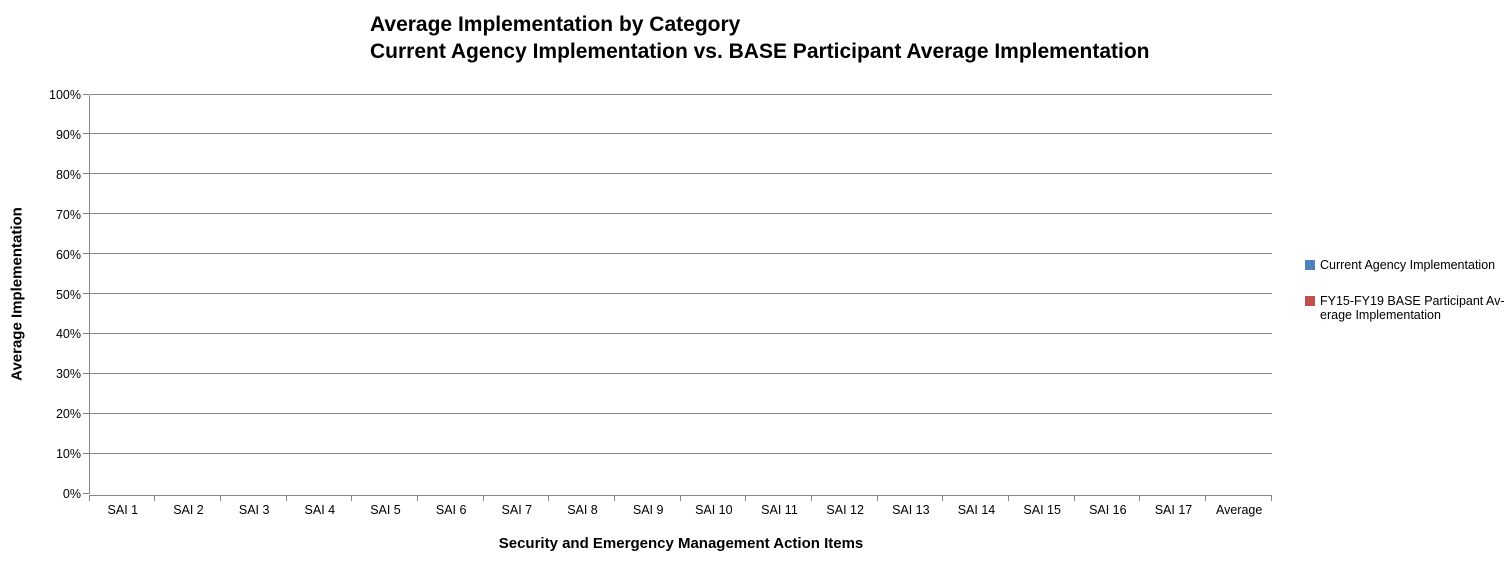  I want to click on legend-item-label-line: erage Implementation, so click(1380, 315).